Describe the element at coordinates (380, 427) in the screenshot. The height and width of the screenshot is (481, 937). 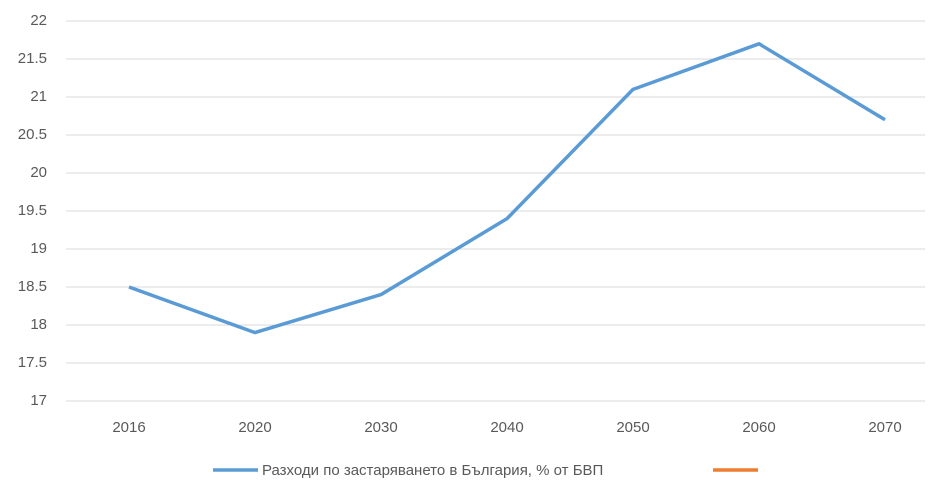
I see `x-tick-label: 2030` at that location.